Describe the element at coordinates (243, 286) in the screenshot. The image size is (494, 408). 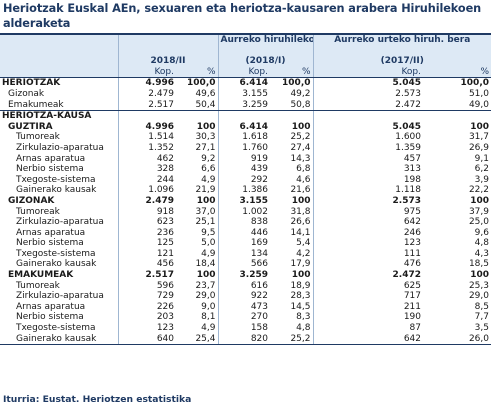
I see `cell-b: 616` at that location.